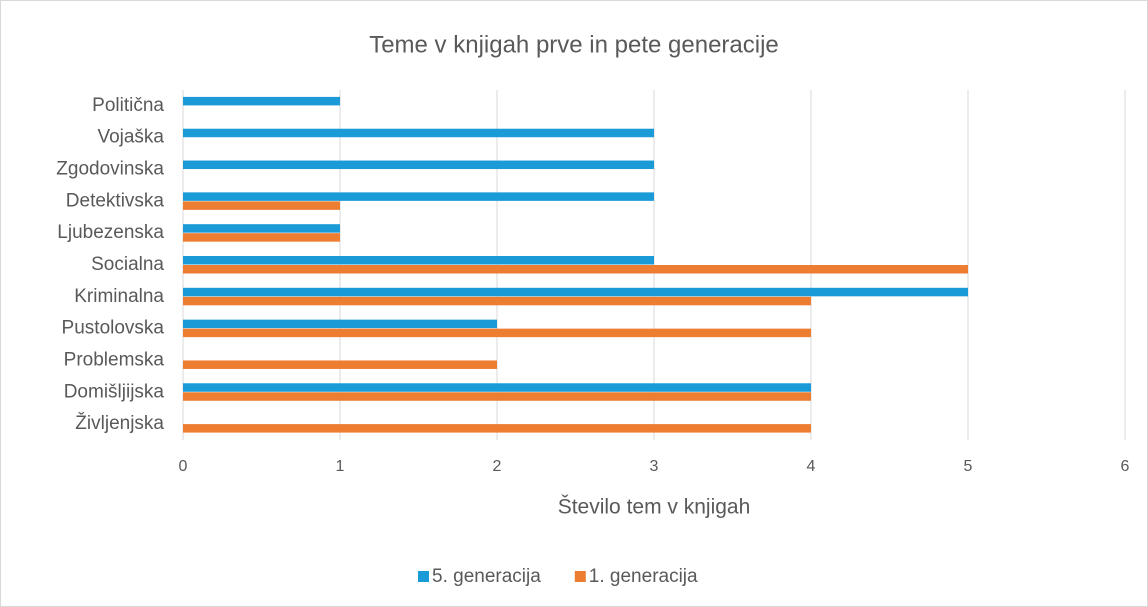 The width and height of the screenshot is (1148, 607). What do you see at coordinates (1125, 466) in the screenshot?
I see `x-tick-label: 6` at bounding box center [1125, 466].